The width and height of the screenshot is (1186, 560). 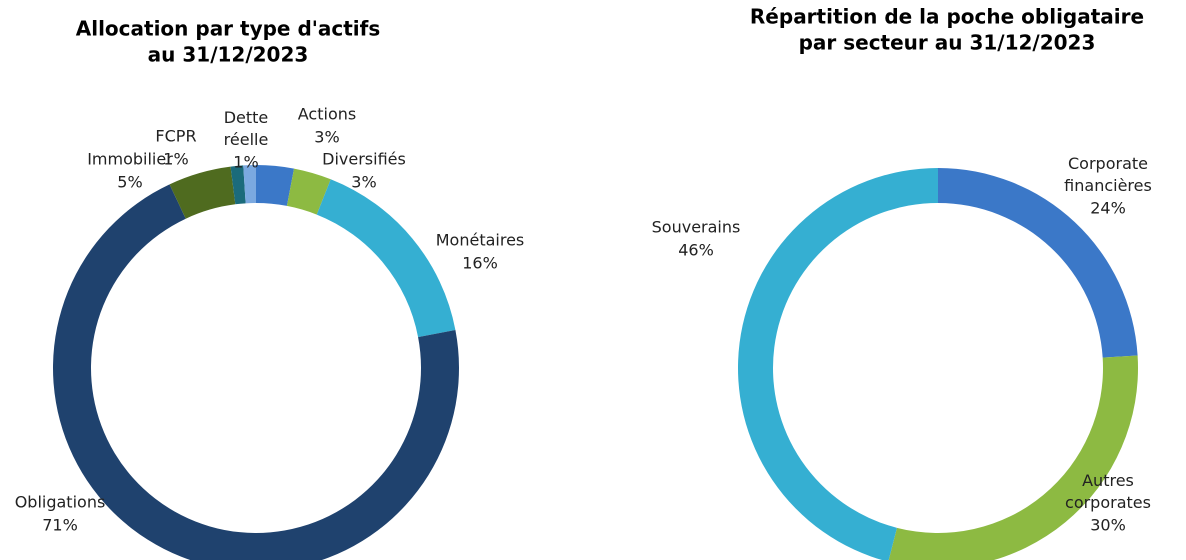 What do you see at coordinates (1108, 174) in the screenshot?
I see `segment-label: Corporate financières` at bounding box center [1108, 174].